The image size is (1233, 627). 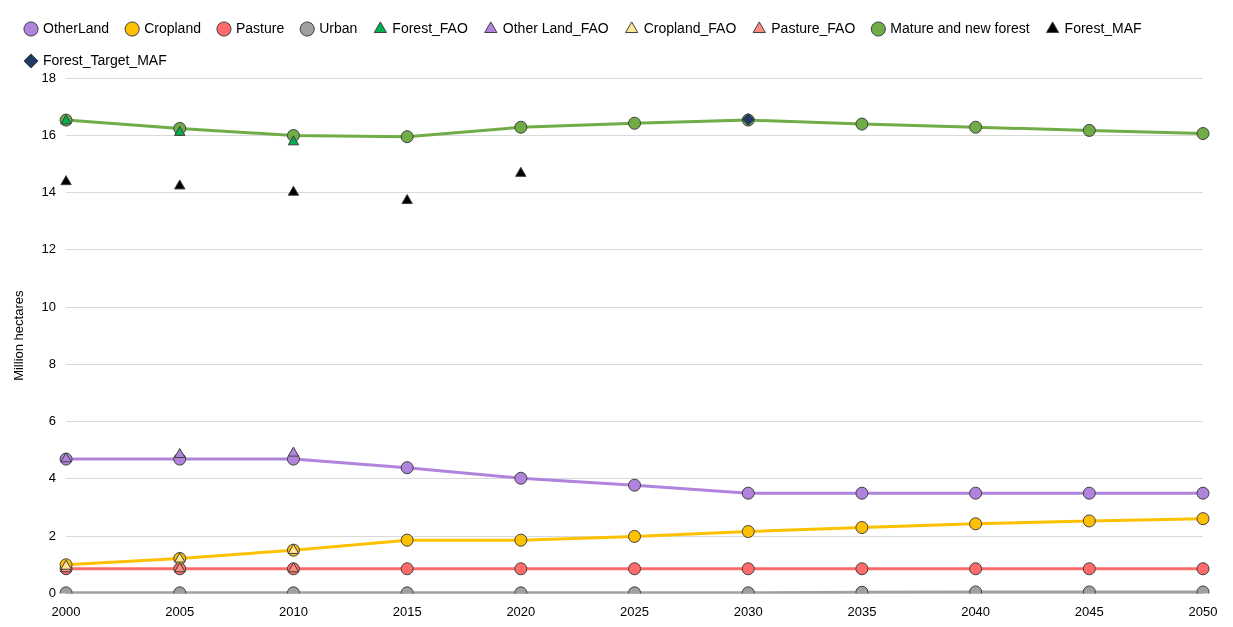 I want to click on x-tick-label: 2035, so click(x=862, y=611).